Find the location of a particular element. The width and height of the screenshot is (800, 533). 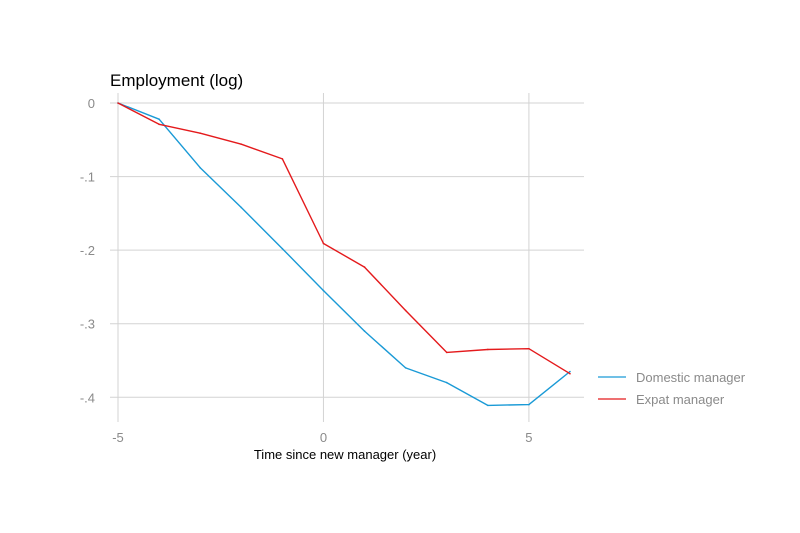

y-axis-ticks: 0 -.1 -.2 -.3 -.4 is located at coordinates (87, 250).